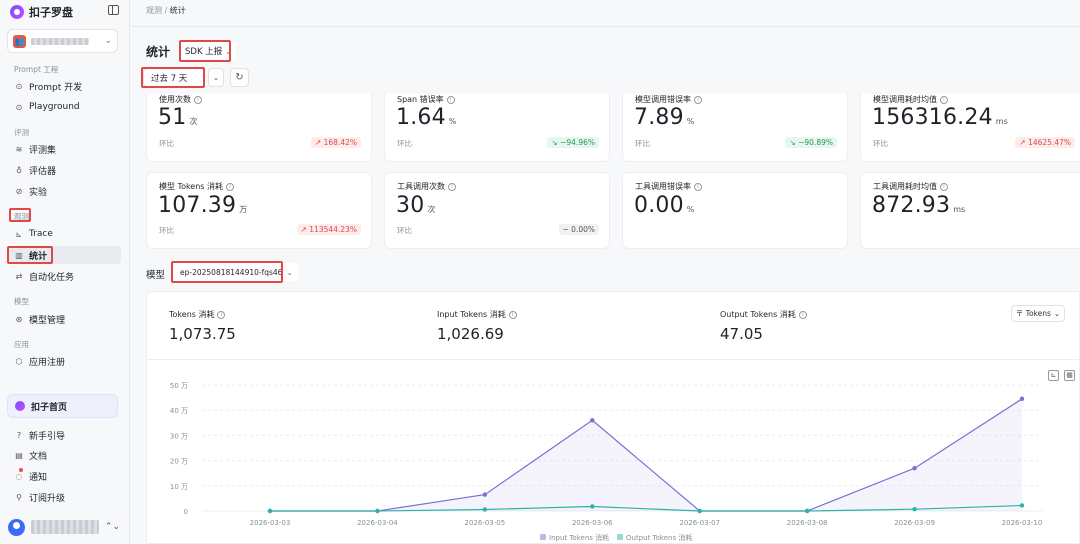  I want to click on page-title: 统计, so click(158, 52).